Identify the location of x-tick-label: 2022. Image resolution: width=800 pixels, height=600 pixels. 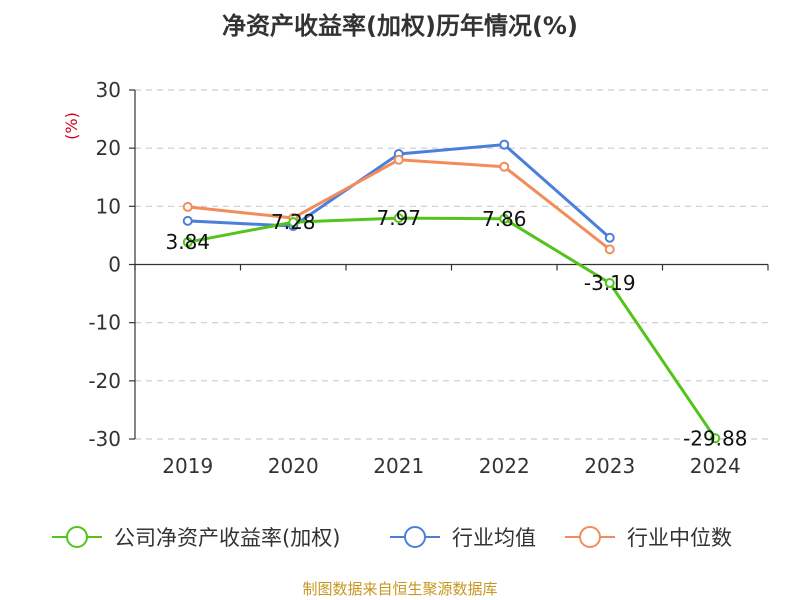
(504, 466).